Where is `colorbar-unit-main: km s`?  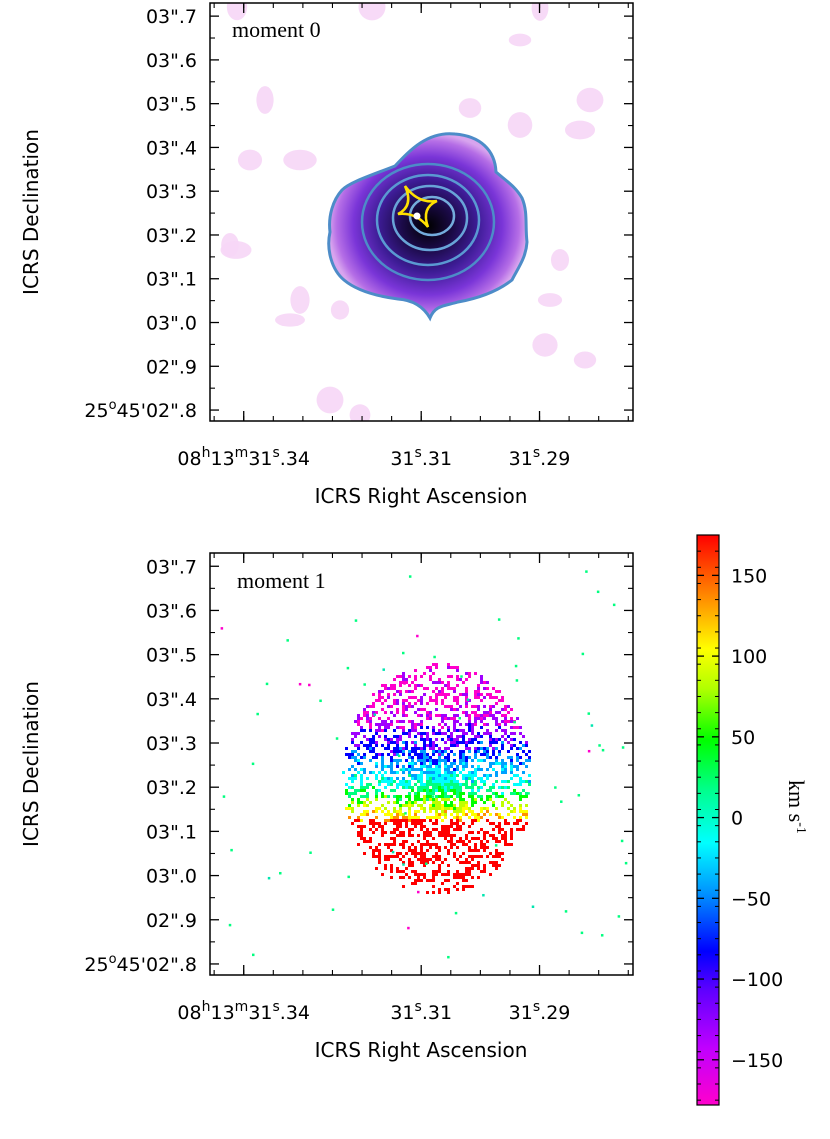
colorbar-unit-main: km s is located at coordinates (796, 801).